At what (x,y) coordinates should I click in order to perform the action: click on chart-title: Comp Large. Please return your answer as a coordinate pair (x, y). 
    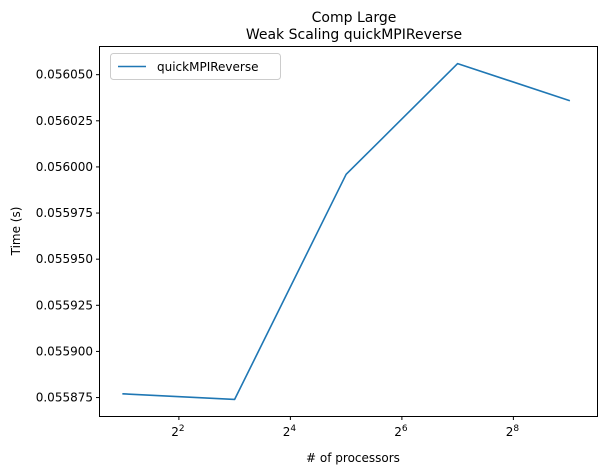
    Looking at the image, I should click on (354, 18).